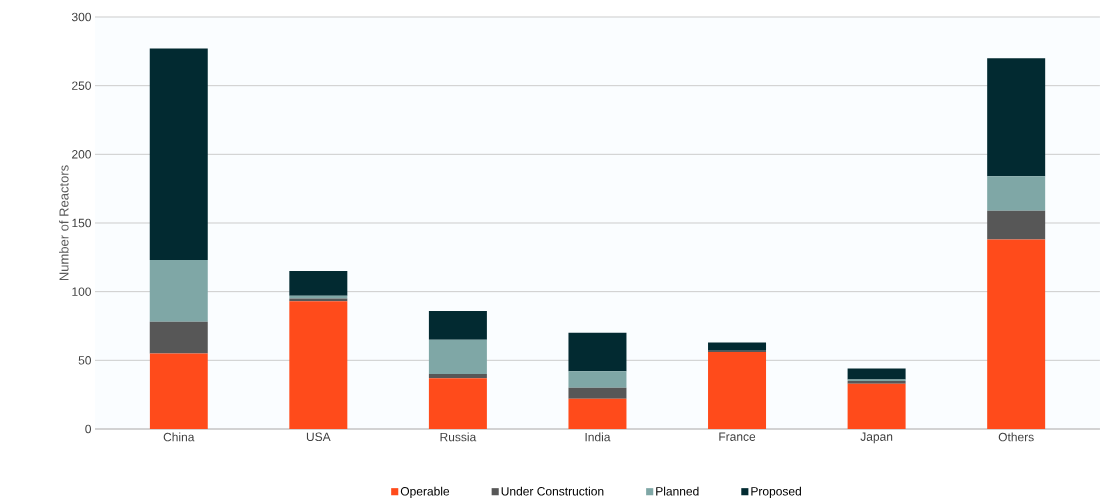 The width and height of the screenshot is (1111, 500). I want to click on x-tick-label: India, so click(598, 437).